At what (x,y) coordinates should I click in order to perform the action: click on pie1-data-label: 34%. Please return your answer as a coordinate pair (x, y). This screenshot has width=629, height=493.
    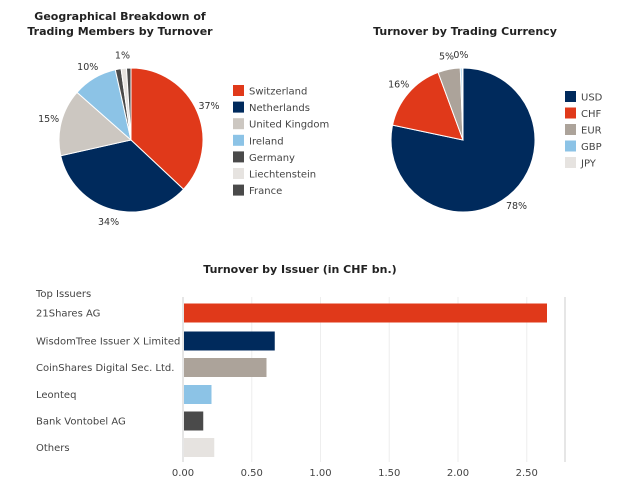
    Looking at the image, I should click on (108, 222).